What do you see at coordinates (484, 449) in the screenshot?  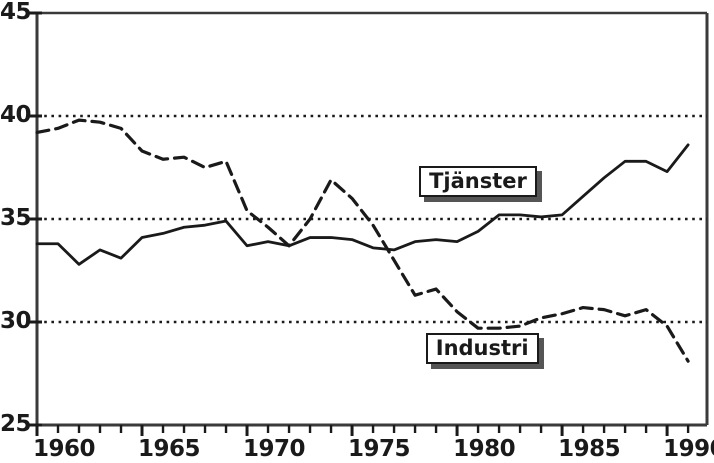 I see `x-tick-label-1980: 1980` at bounding box center [484, 449].